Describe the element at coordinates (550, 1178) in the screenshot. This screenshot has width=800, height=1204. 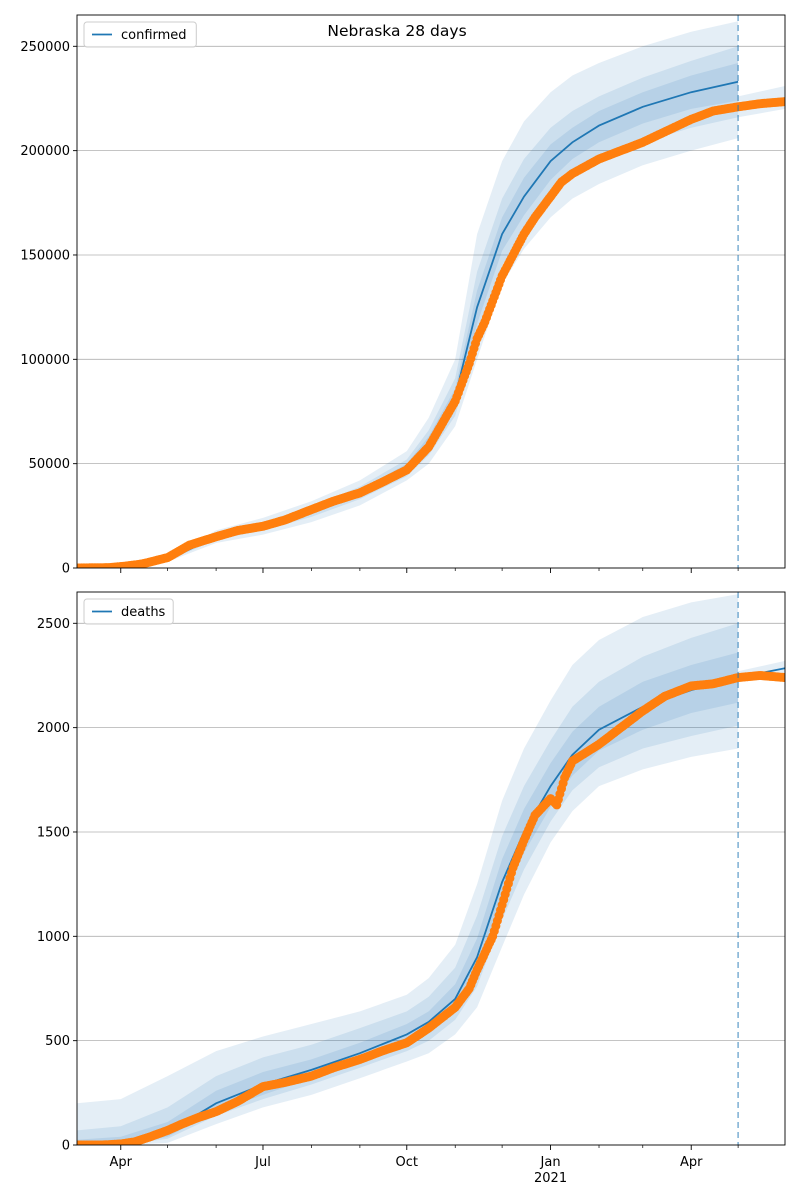
I see `deaths-x-tick-sublabel: 2021` at that location.